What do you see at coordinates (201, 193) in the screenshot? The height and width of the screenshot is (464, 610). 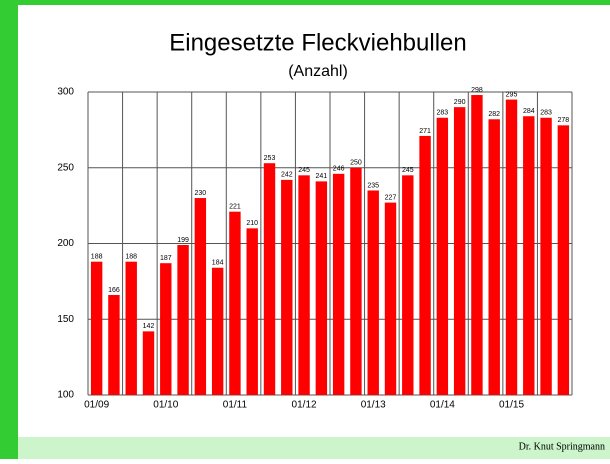 I see `value-label: 230` at bounding box center [201, 193].